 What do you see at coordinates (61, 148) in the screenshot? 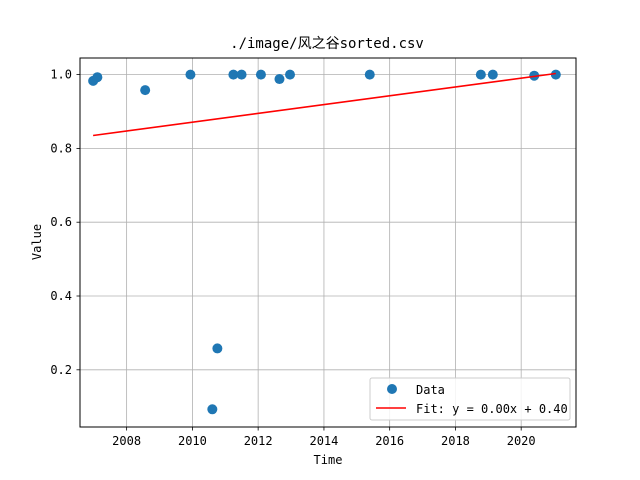
I see `y-tick-label: 0.8` at bounding box center [61, 148].